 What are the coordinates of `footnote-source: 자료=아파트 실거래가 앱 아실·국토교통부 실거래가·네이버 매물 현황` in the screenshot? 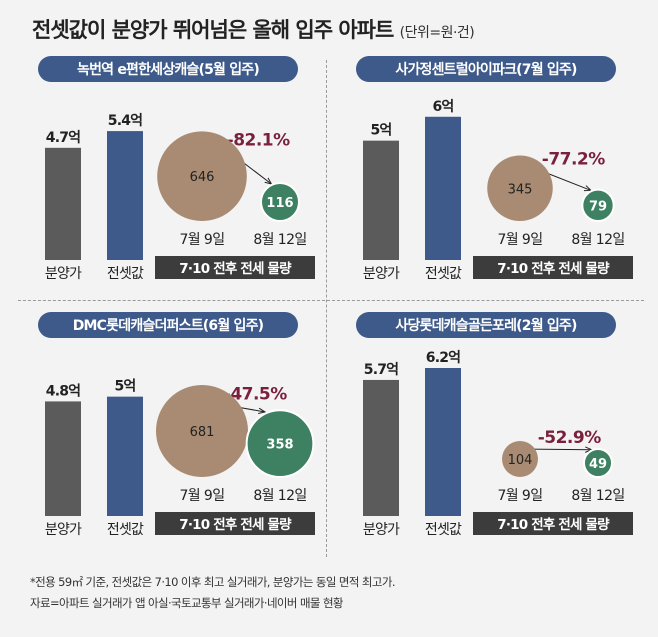 It's located at (187, 603).